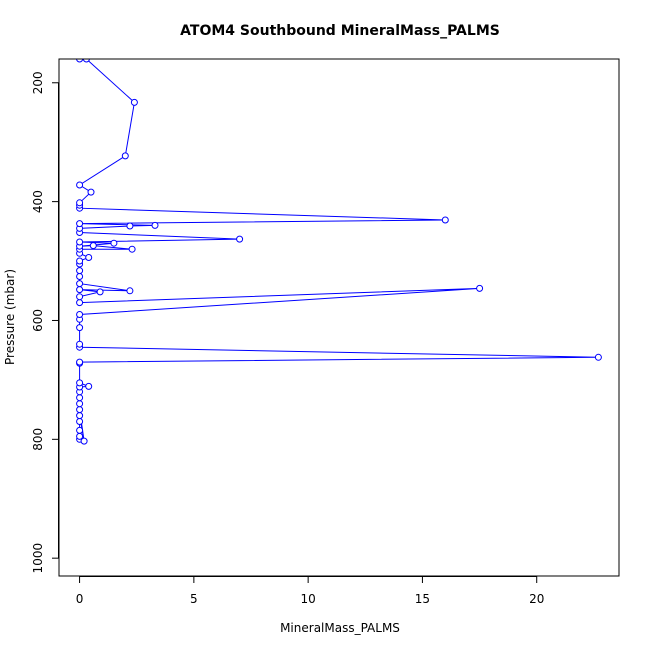 Image resolution: width=650 pixels, height=650 pixels. What do you see at coordinates (38, 439) in the screenshot?
I see `y-tick-label: 800` at bounding box center [38, 439].